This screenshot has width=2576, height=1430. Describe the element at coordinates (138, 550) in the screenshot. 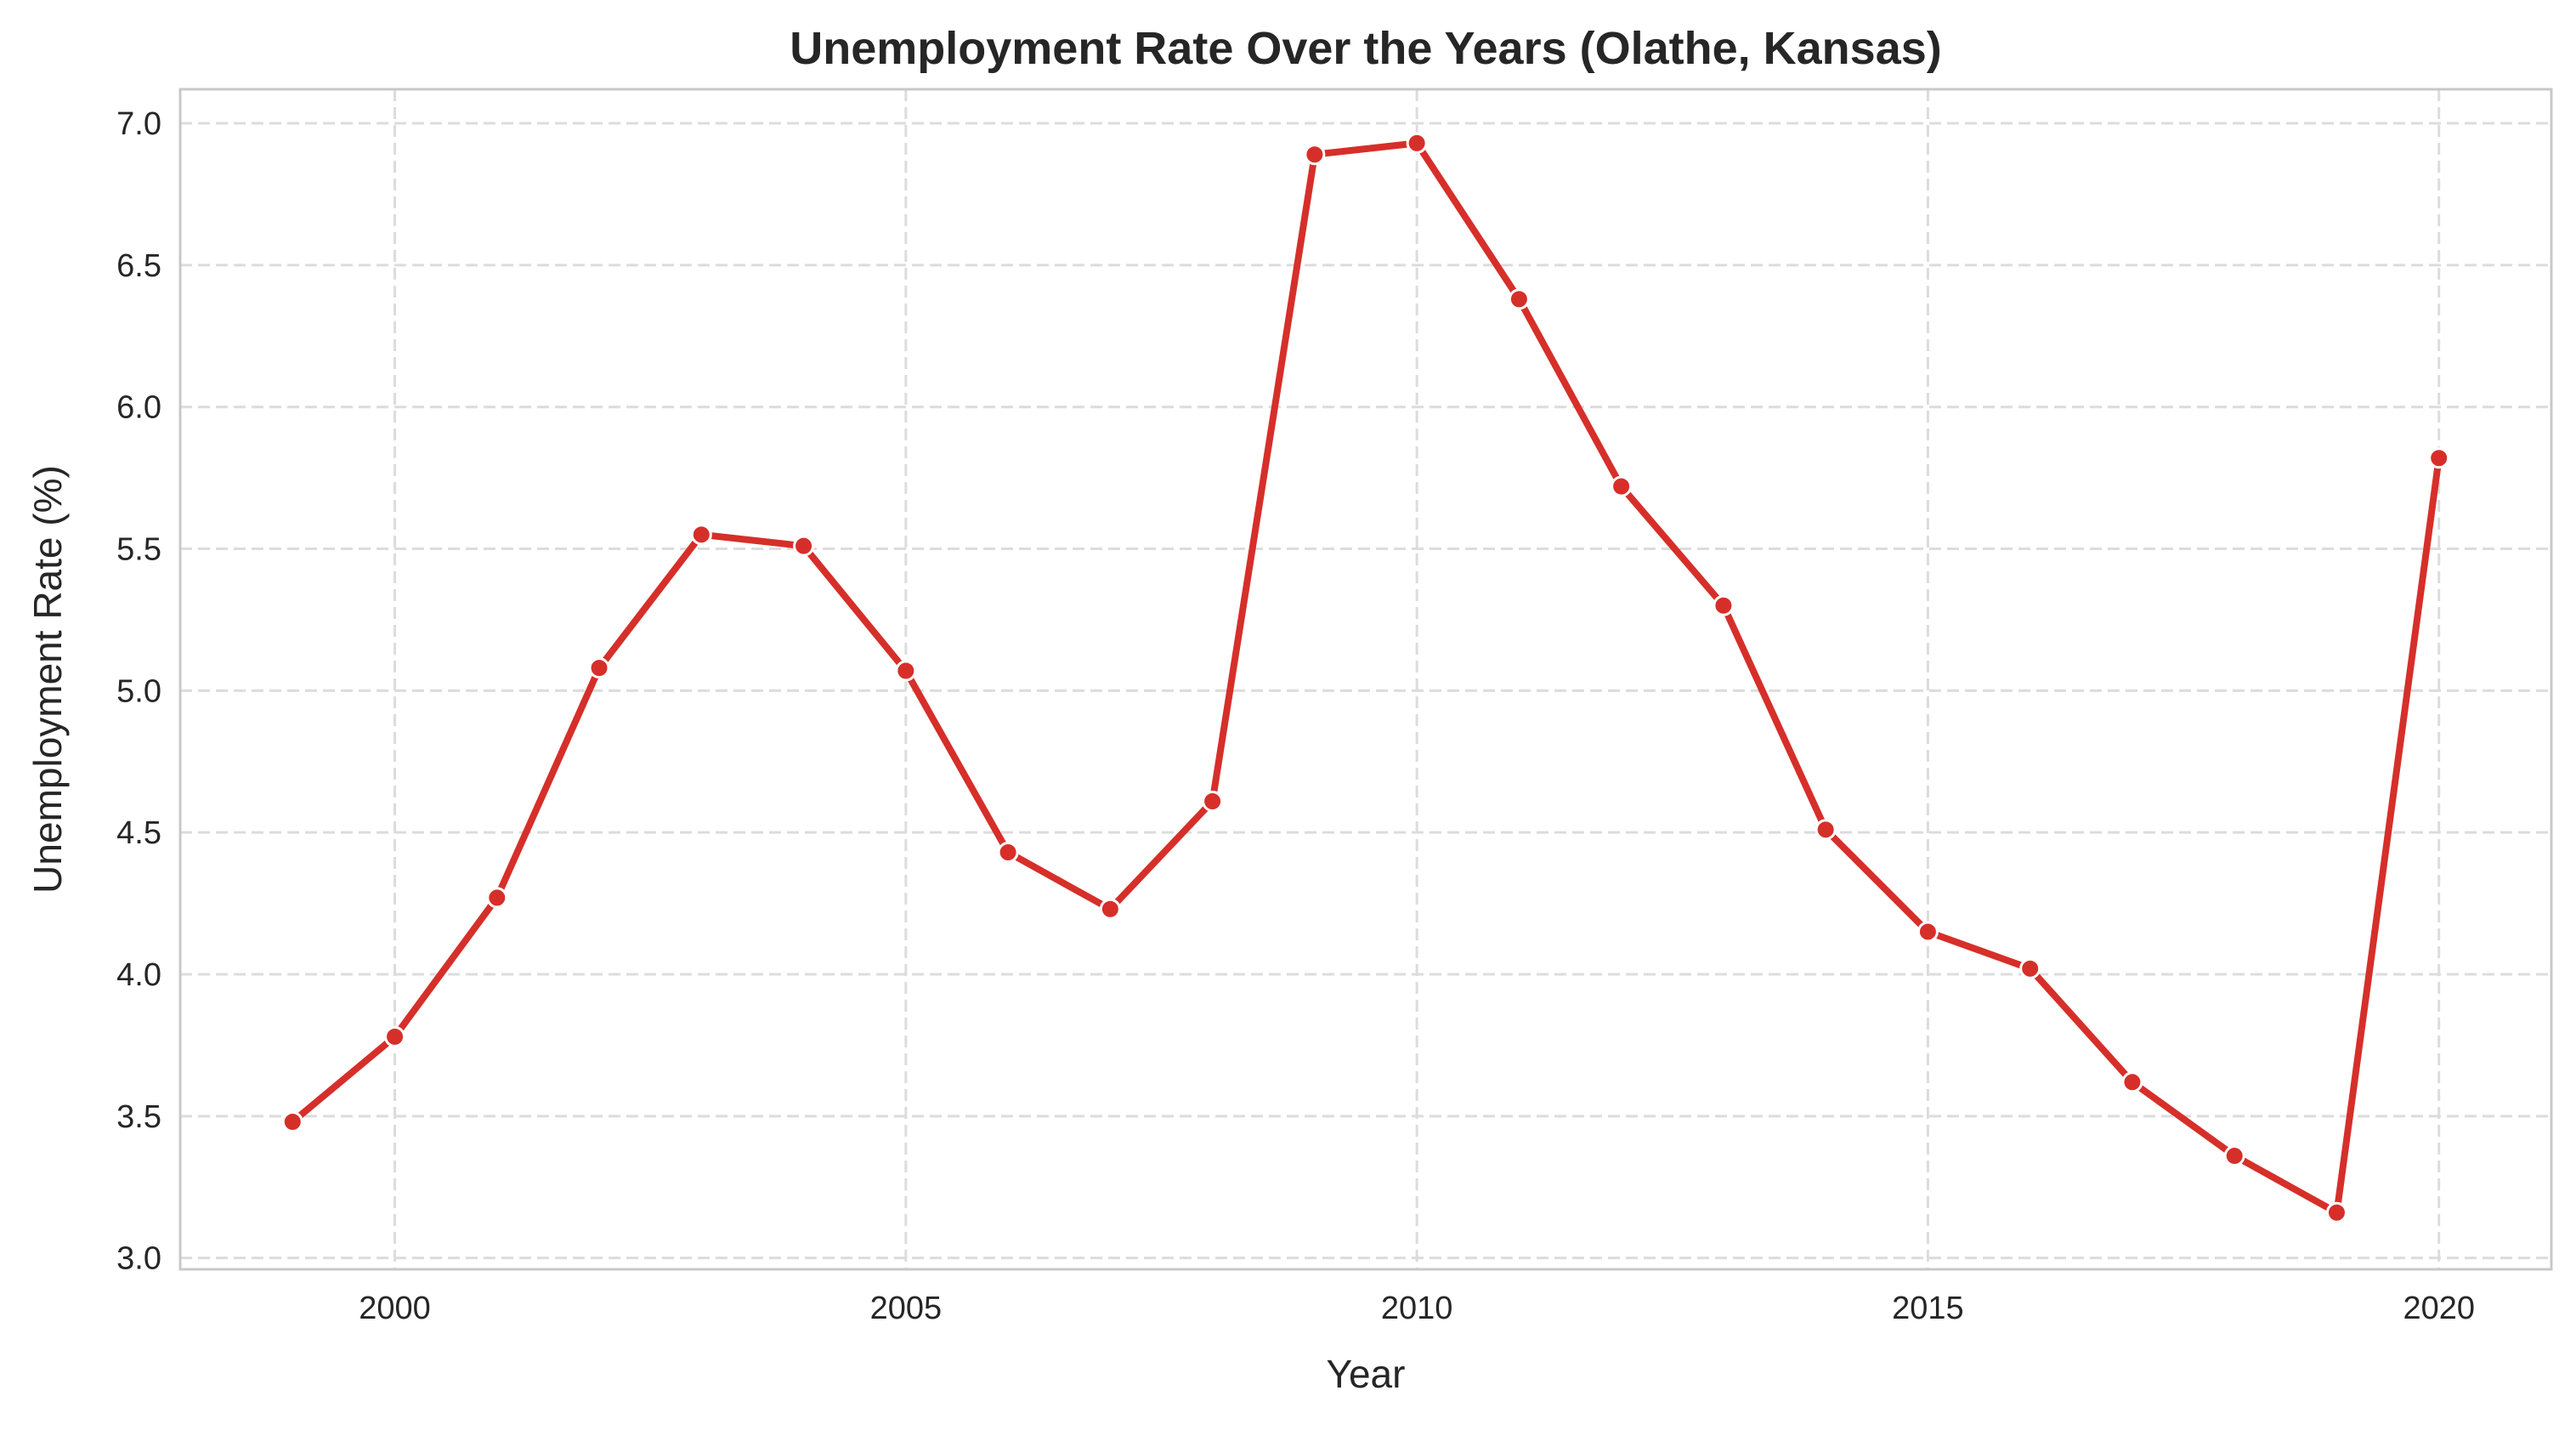

I see `y-tick-label: 5.5` at that location.